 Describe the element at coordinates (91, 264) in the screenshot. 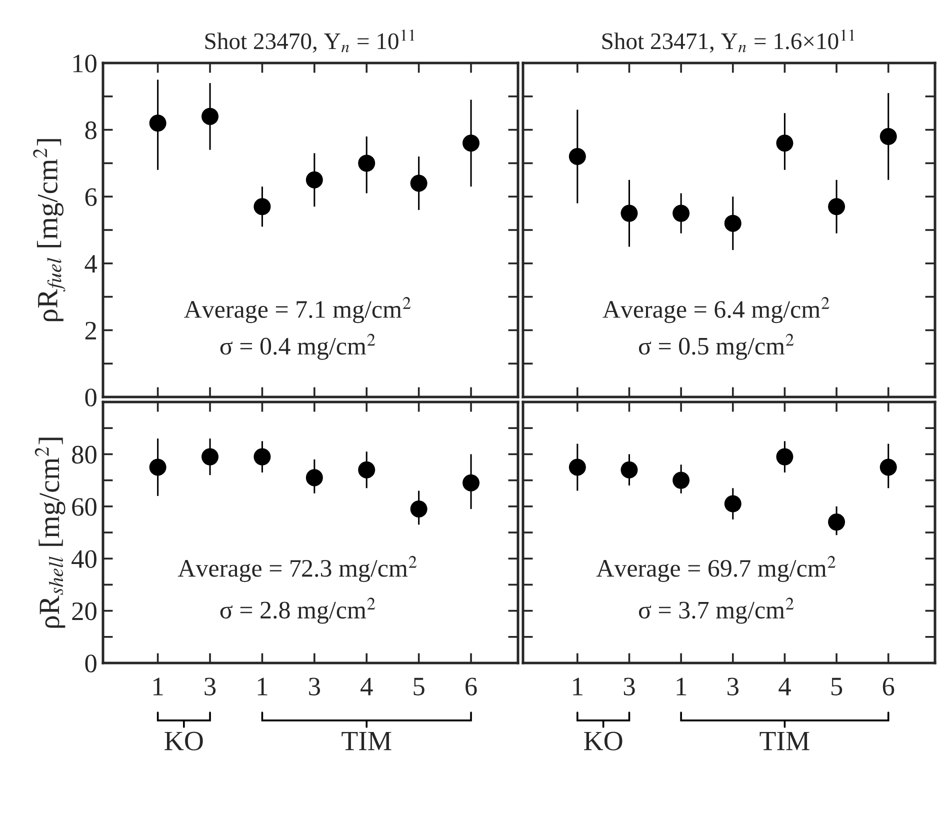

I see `y-tick-label: 4` at that location.